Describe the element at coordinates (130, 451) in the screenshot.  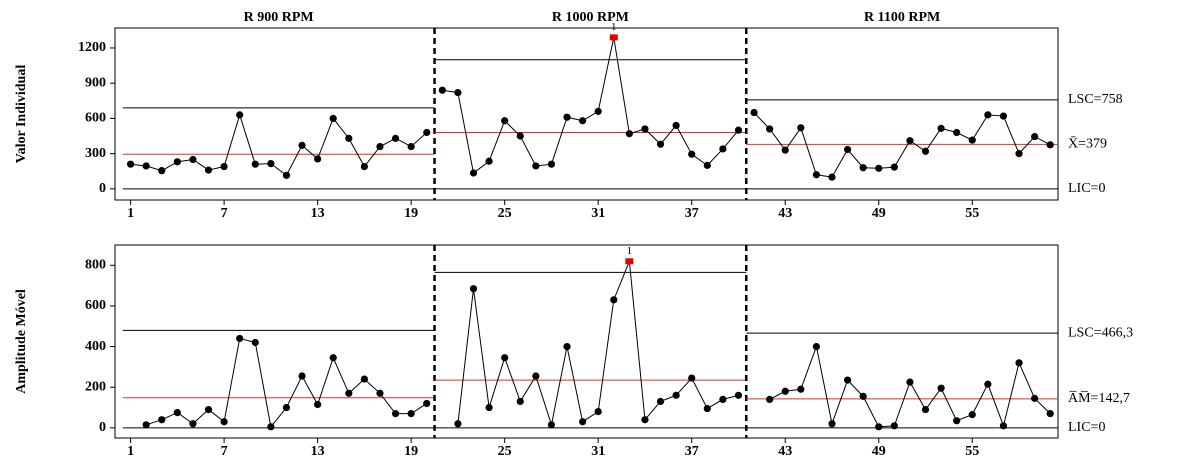
I see `x-tick-label: 1` at that location.